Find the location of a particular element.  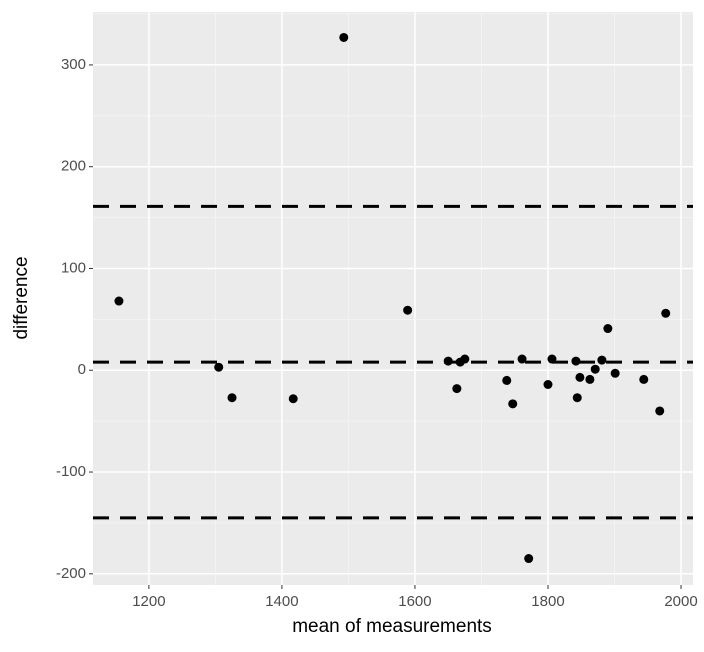

y-tick-label: -100 is located at coordinates (71, 471).